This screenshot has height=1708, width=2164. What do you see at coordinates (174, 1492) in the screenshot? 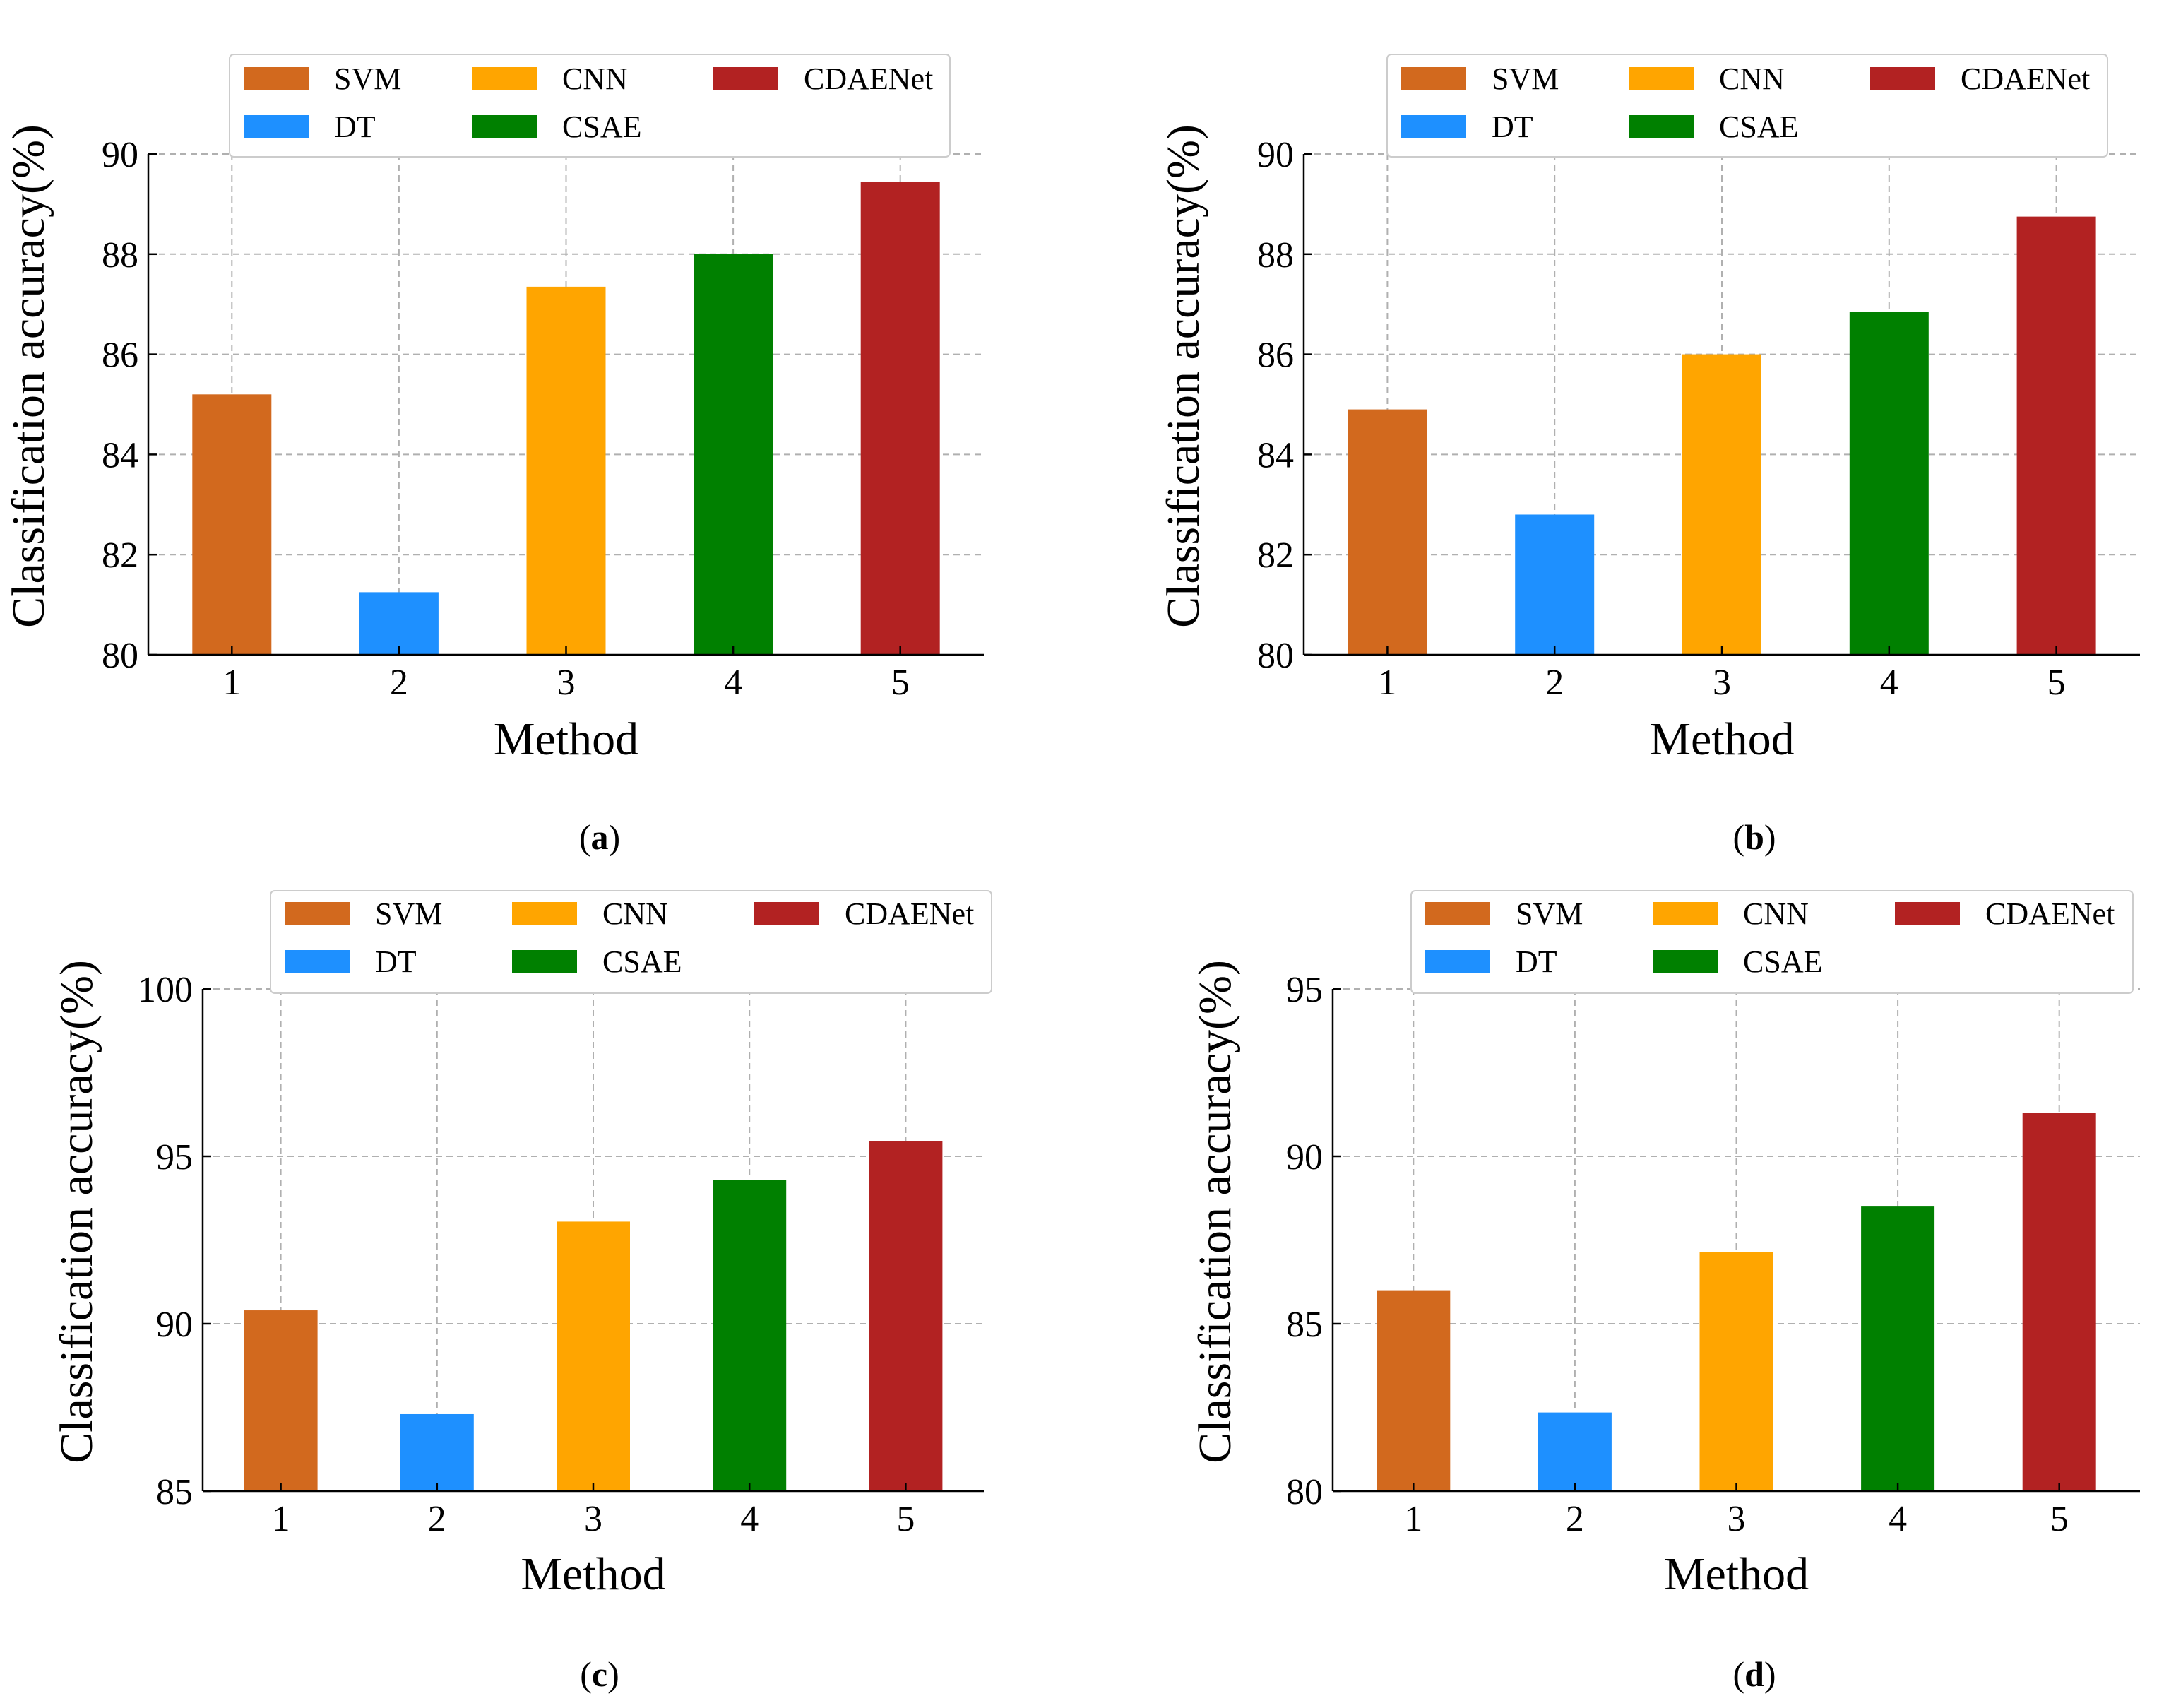
I see `y-tick-label: 85` at bounding box center [174, 1492].